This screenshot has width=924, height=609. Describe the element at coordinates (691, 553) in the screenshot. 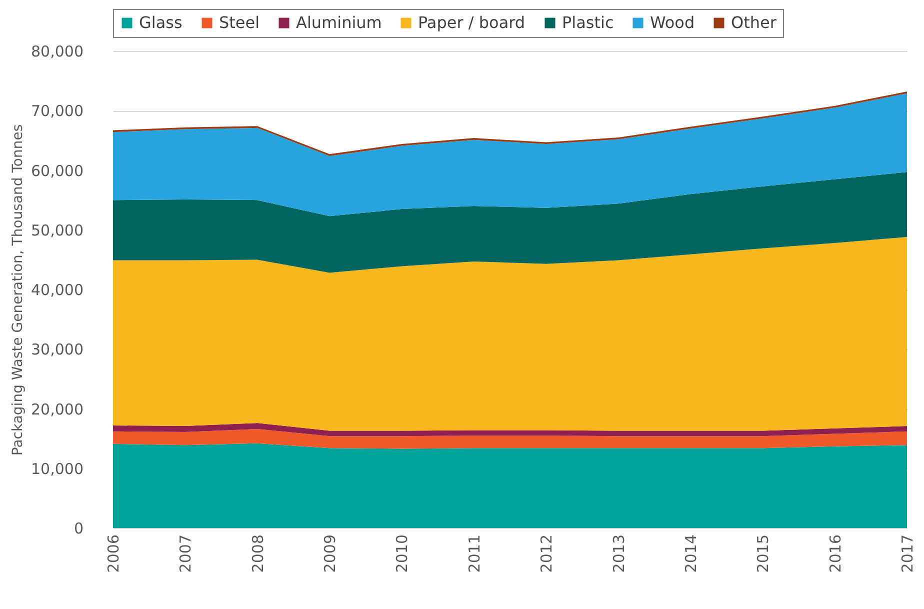

I see `x-tick-label: 2014` at that location.